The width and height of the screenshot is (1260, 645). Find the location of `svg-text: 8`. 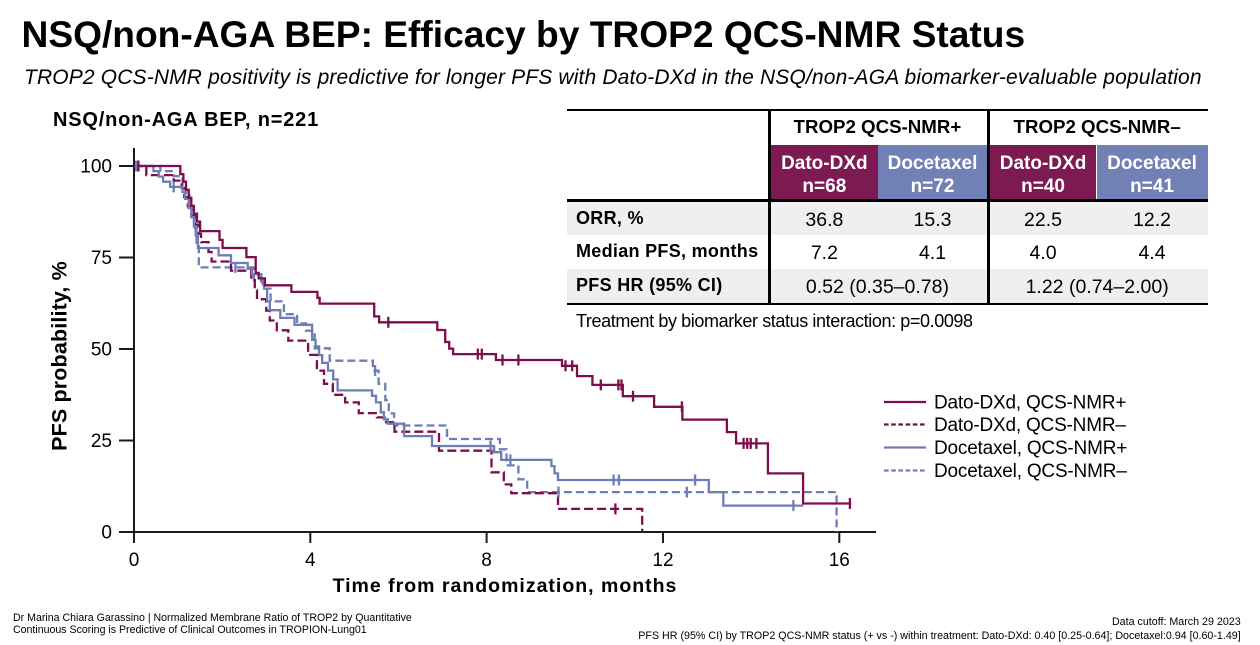

svg-text: 8 is located at coordinates (486, 560).